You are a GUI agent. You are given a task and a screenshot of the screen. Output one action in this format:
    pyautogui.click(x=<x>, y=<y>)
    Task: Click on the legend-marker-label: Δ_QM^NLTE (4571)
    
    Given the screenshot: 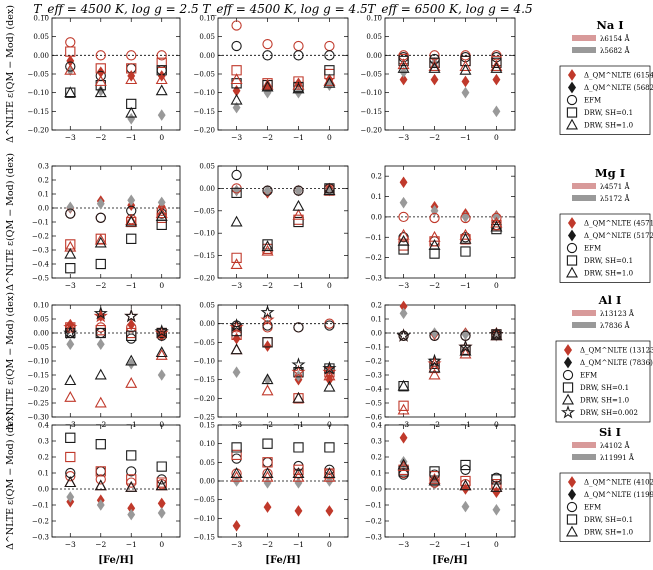 What is the action you would take?
    pyautogui.click(x=618, y=224)
    